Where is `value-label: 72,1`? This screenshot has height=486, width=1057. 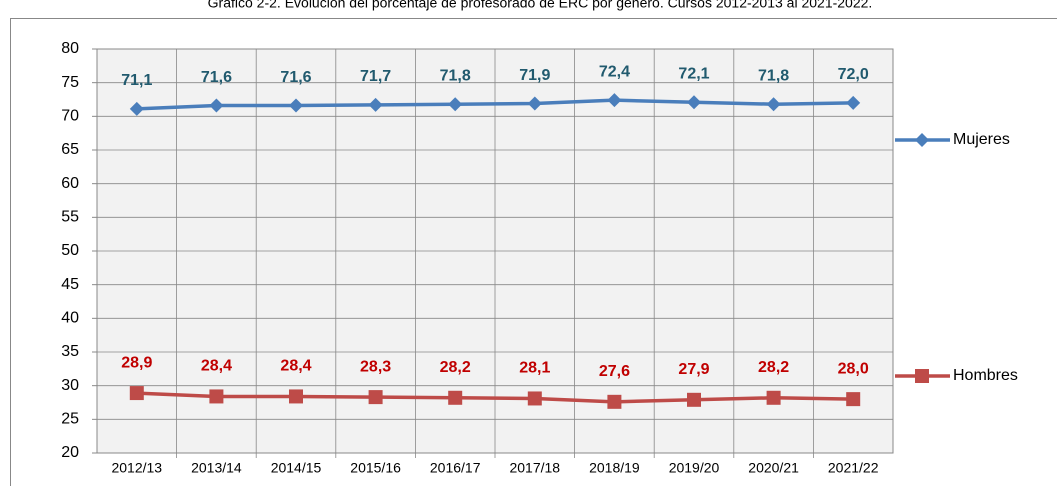 value-label: 72,1 is located at coordinates (693, 73).